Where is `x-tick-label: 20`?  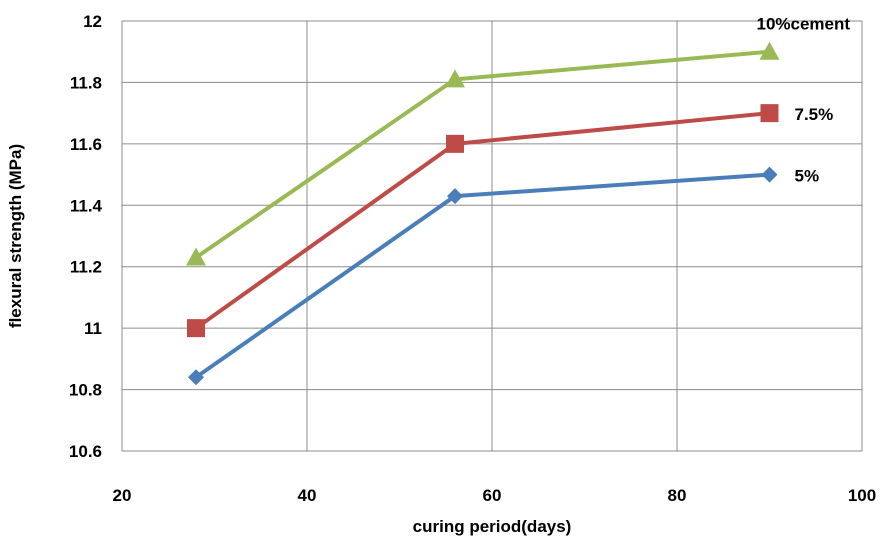
x-tick-label: 20 is located at coordinates (122, 495).